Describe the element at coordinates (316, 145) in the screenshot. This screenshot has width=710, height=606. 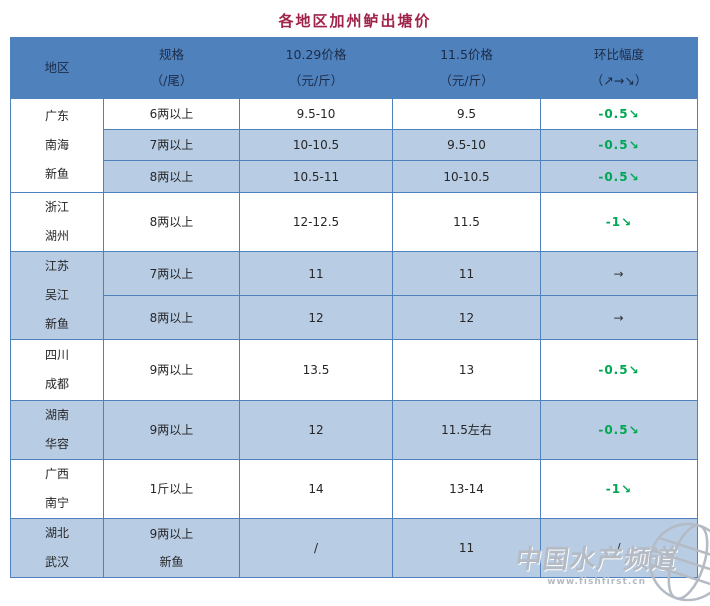
I see `price-1029-cell: 10-10.5` at that location.